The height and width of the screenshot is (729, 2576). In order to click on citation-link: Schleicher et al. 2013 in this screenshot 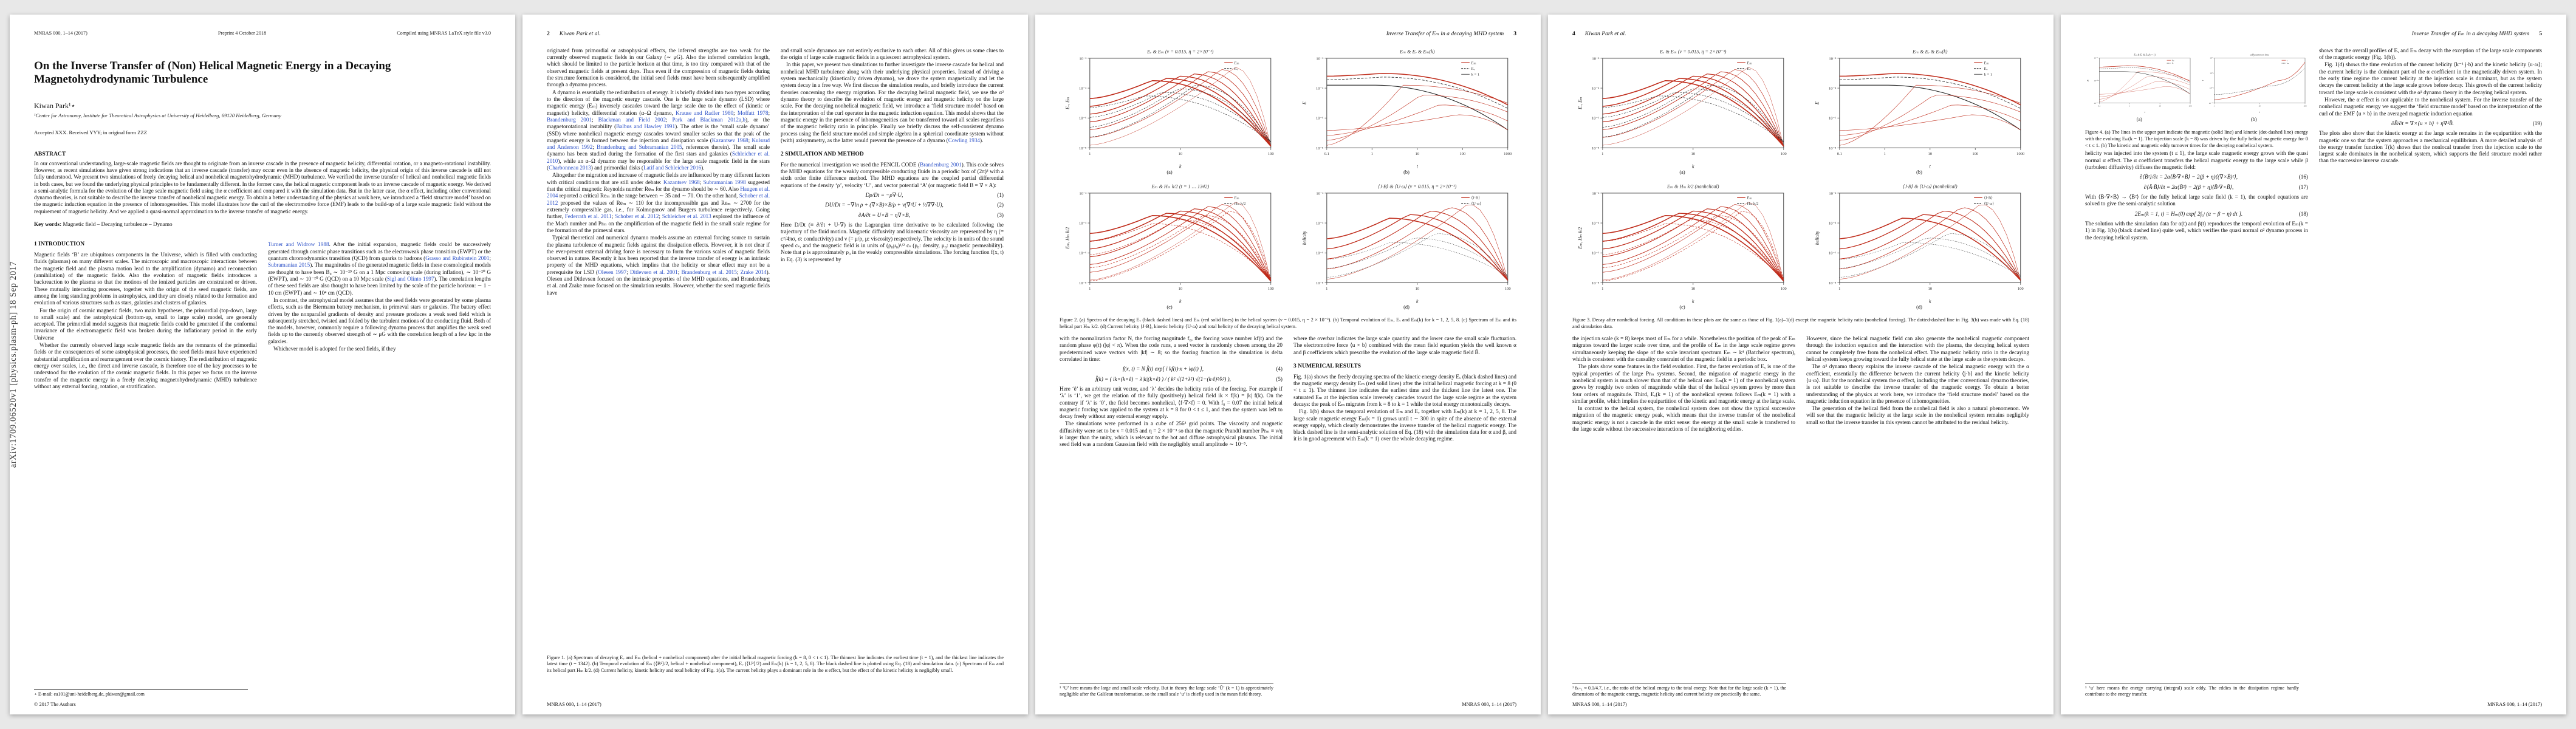, I will do `click(686, 217)`.